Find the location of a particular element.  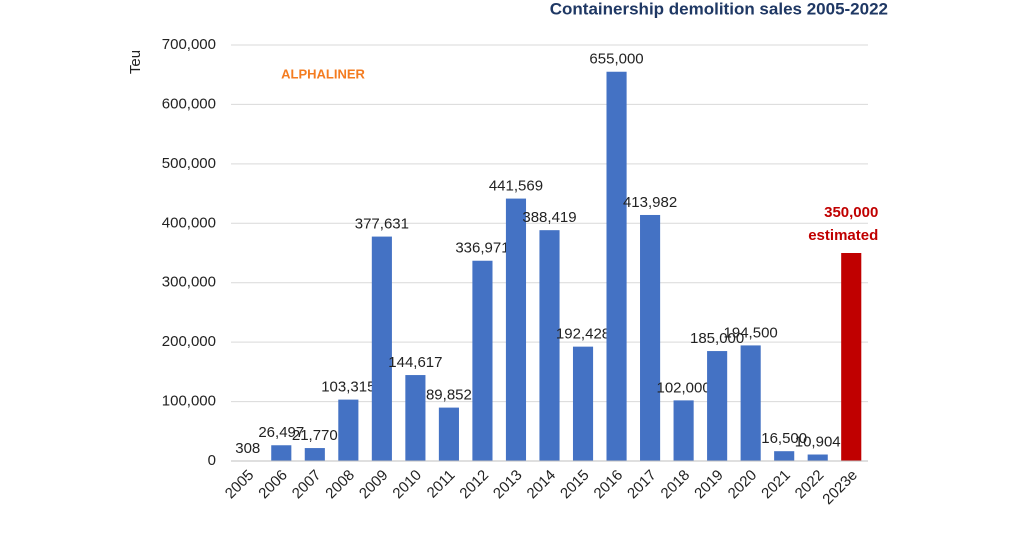

x-tick-label: 2023e is located at coordinates (840, 488).